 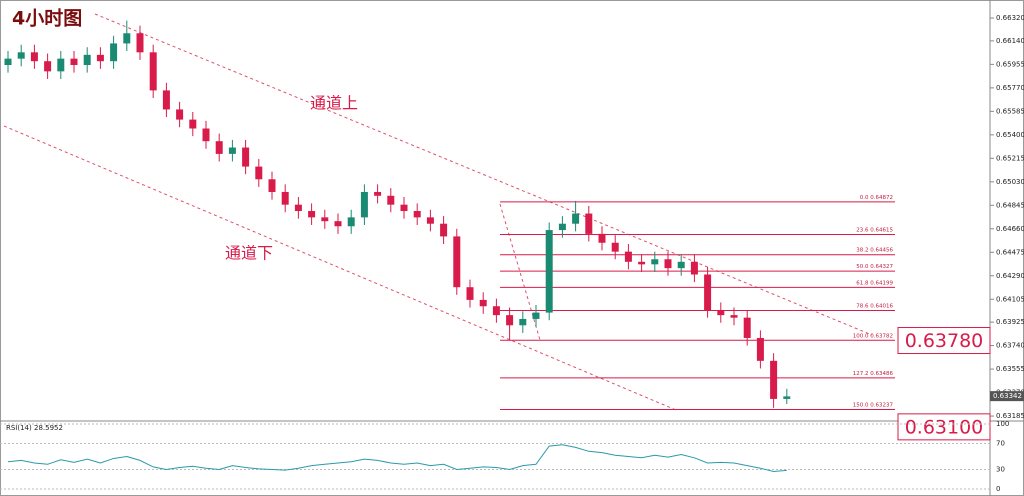 What do you see at coordinates (1010, 135) in the screenshot?
I see `y-tick-label: 0.65400` at bounding box center [1010, 135].